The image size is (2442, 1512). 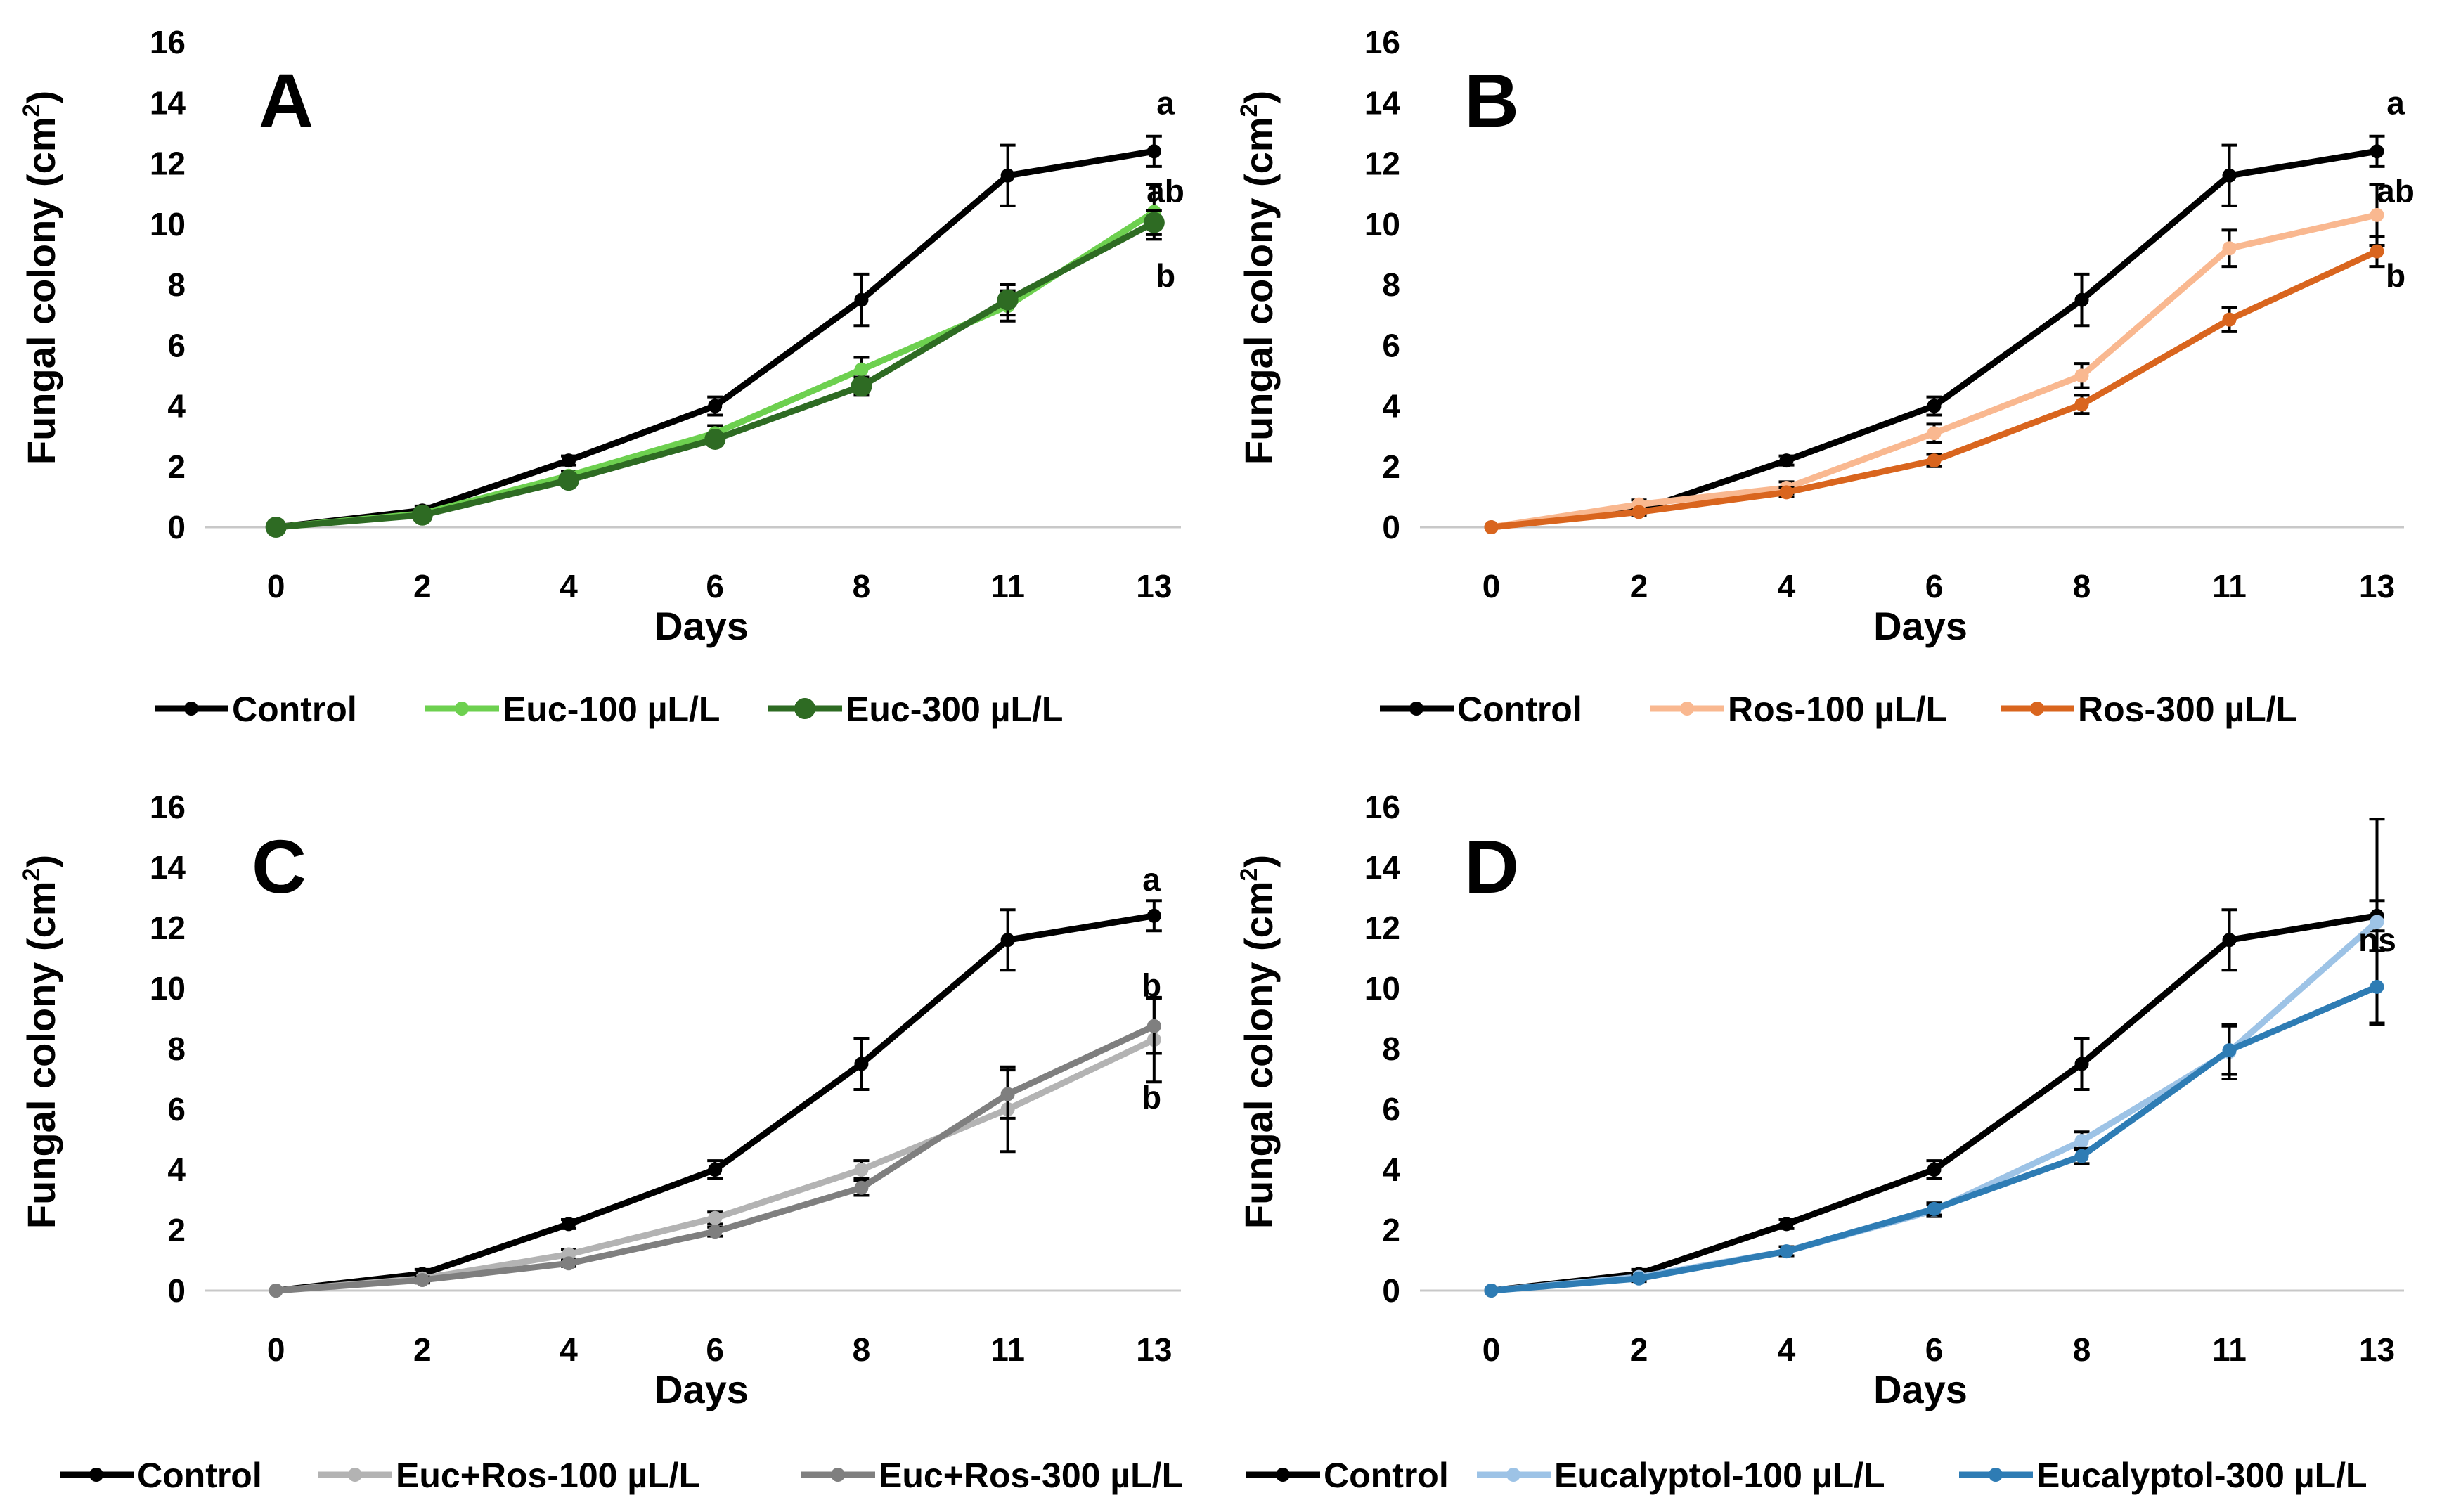 I want to click on legend-entry: Euc+Ros-100 µL/L, so click(x=509, y=1475).